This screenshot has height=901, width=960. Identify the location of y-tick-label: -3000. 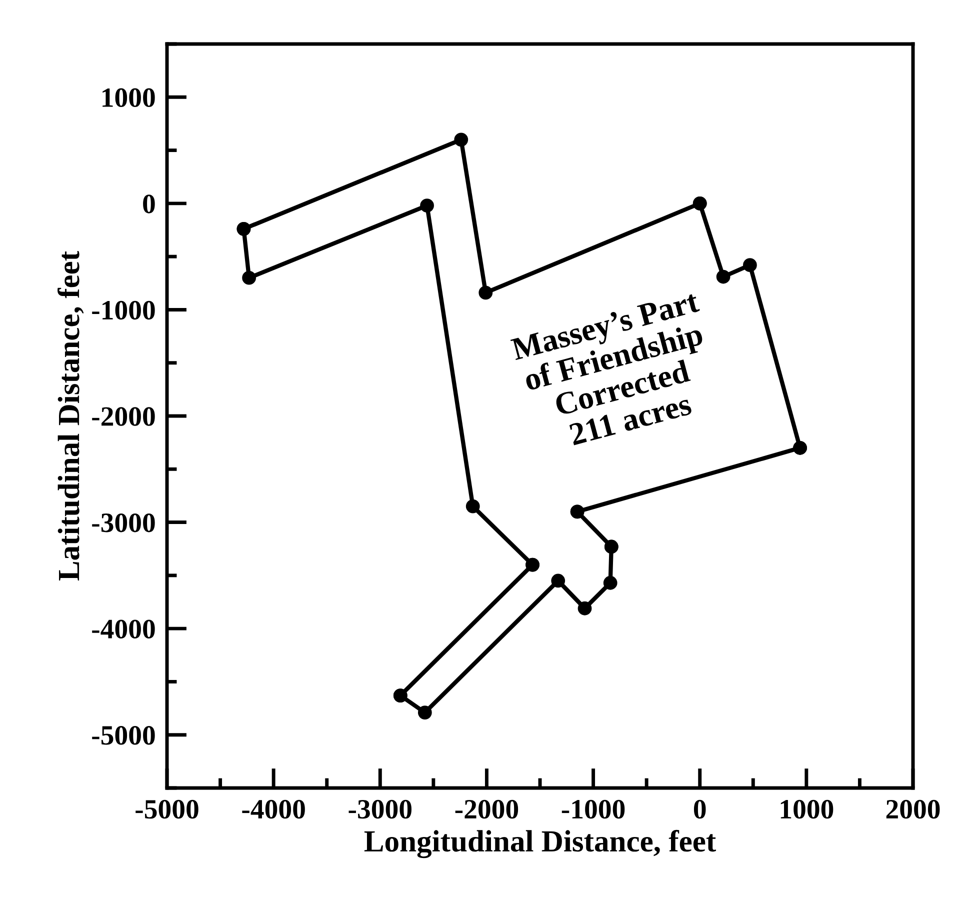
(123, 522).